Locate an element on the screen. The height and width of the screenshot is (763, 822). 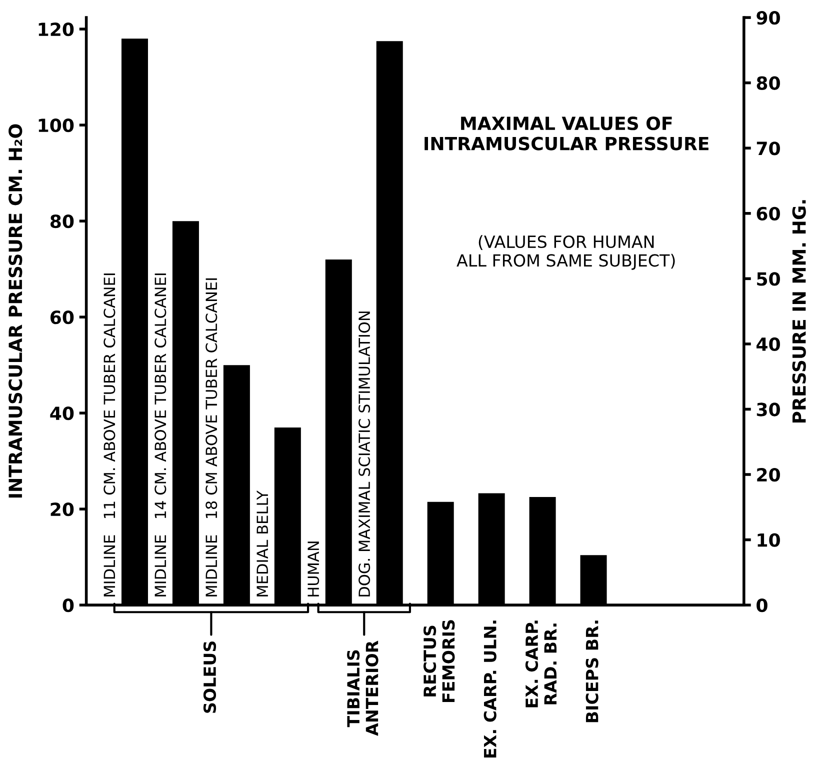
x-tick-label: RECTUS FEMORIS is located at coordinates (439, 661).